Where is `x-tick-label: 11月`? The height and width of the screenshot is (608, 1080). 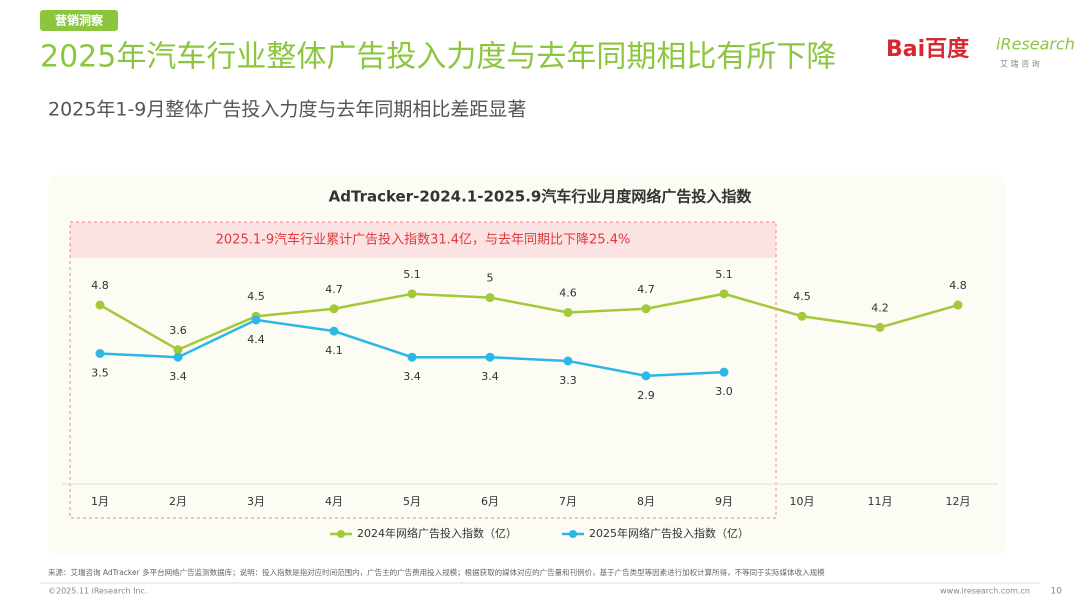
x-tick-label: 11月 is located at coordinates (880, 501).